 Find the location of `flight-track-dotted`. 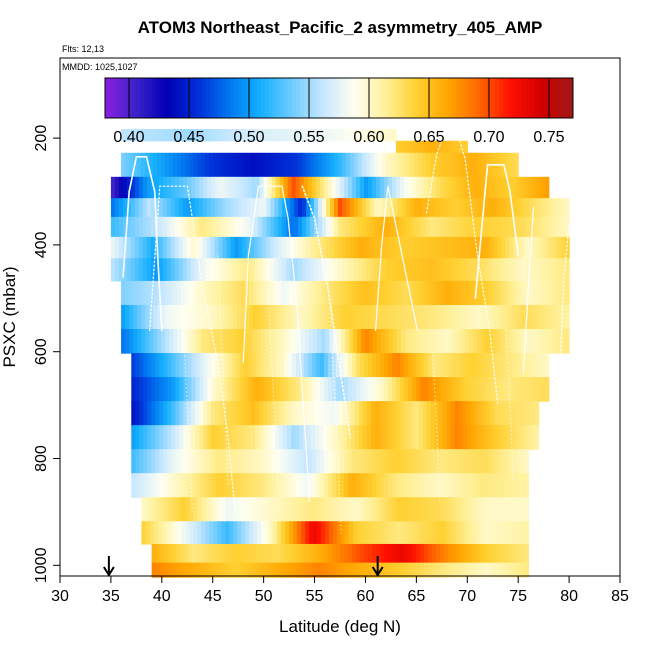

flight-track-dotted is located at coordinates (273, 399).